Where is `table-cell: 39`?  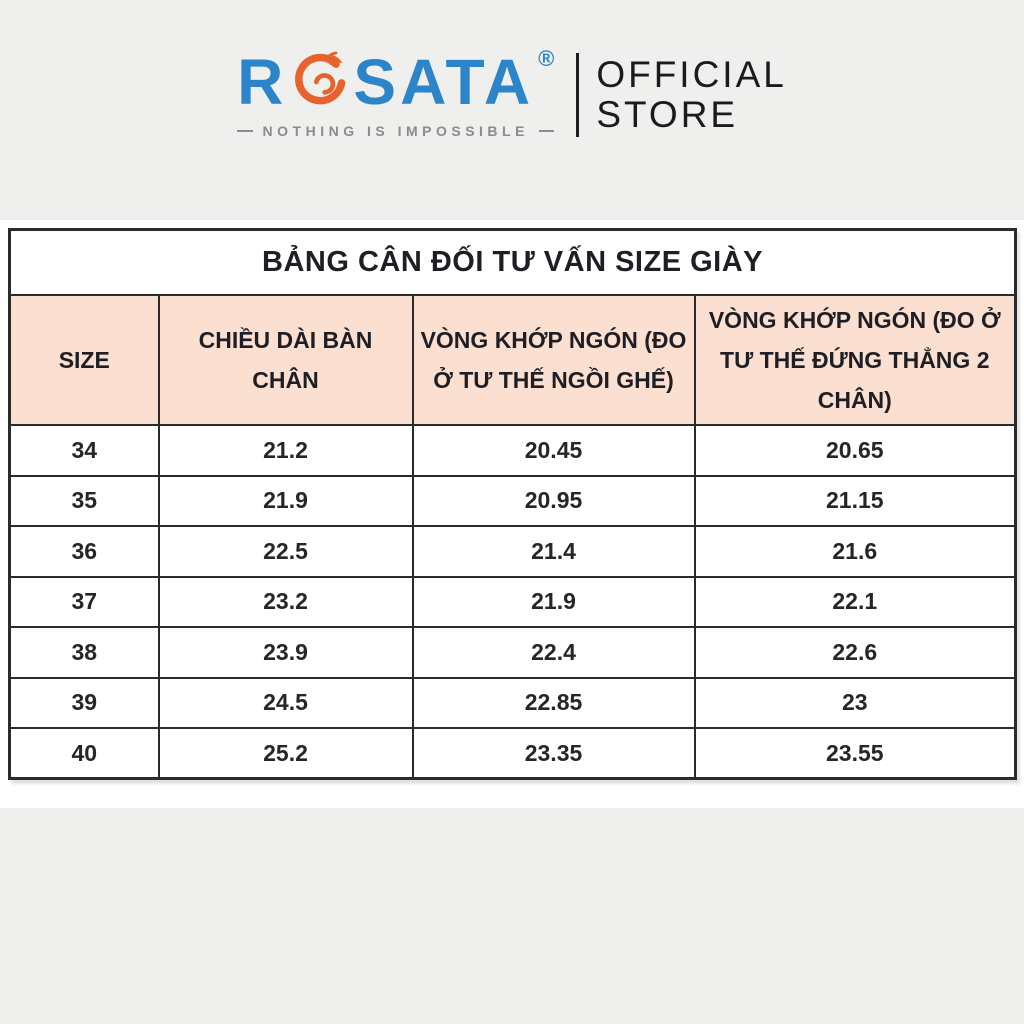
table-cell: 39 is located at coordinates (84, 702).